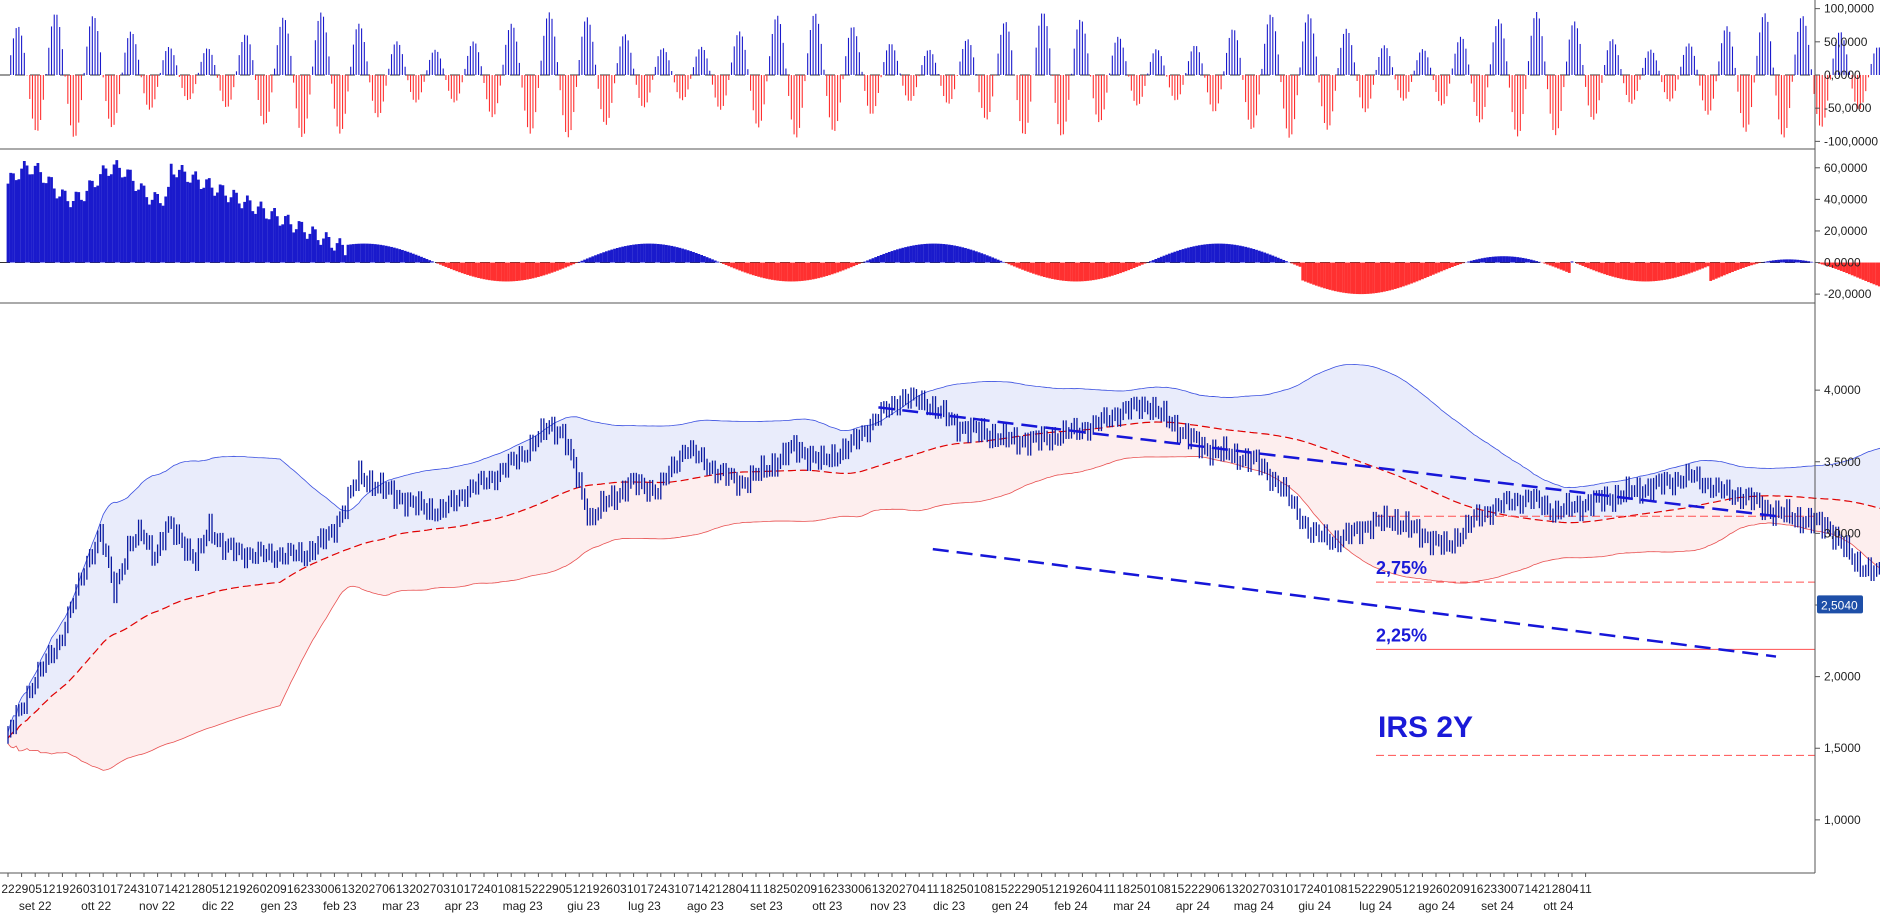 This screenshot has width=1880, height=913. I want to click on y-tick-label: 100,0000, so click(1849, 9).